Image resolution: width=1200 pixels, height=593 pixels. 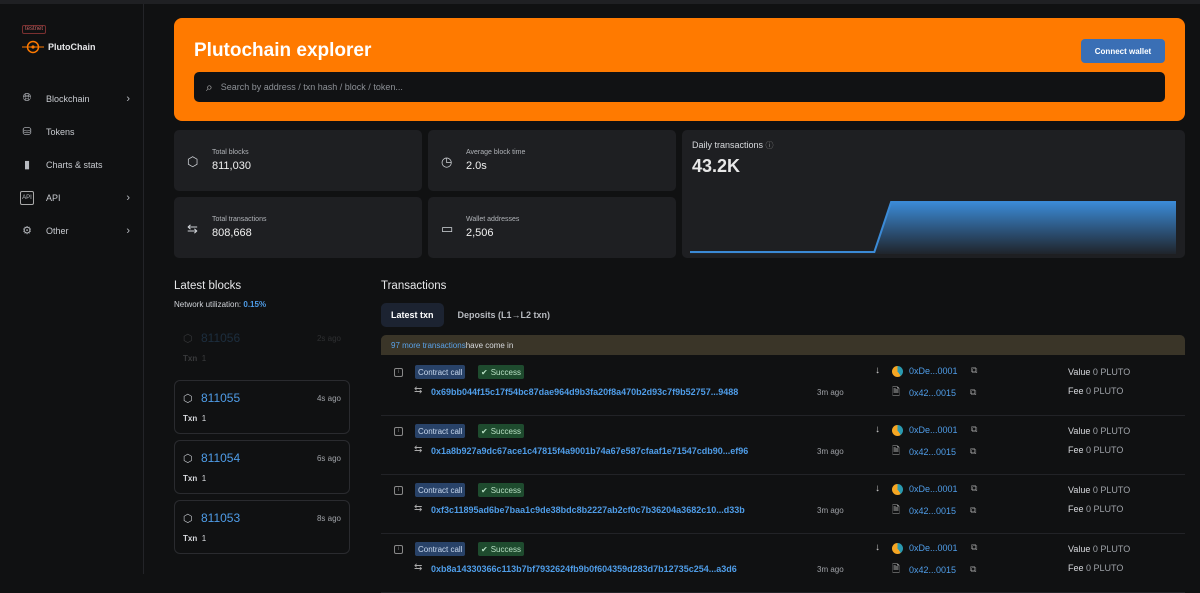 What do you see at coordinates (933, 194) in the screenshot?
I see `daily-transactions-card: Daily transactions ⓘ 43.2K` at bounding box center [933, 194].